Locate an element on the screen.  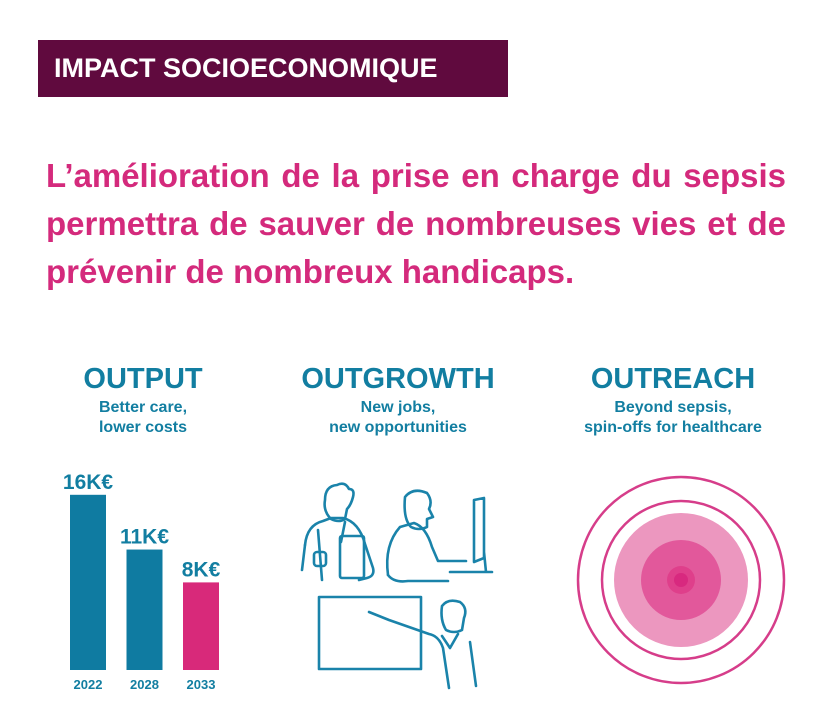
data-label: 16K€ is located at coordinates (88, 482).